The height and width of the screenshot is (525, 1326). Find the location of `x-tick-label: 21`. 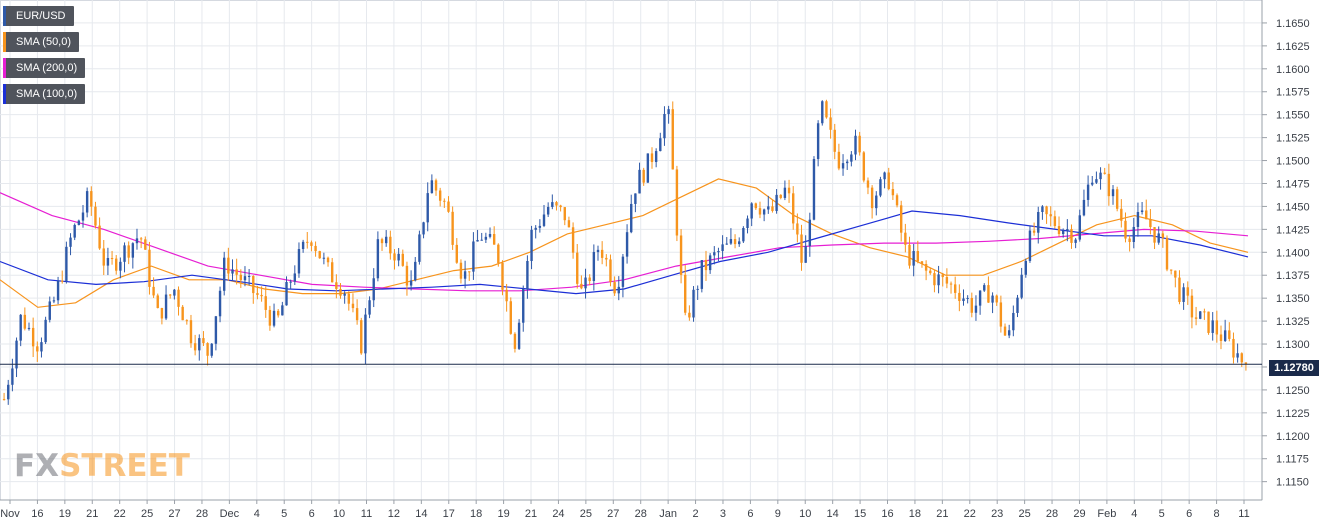

x-tick-label: 21 is located at coordinates (942, 514).